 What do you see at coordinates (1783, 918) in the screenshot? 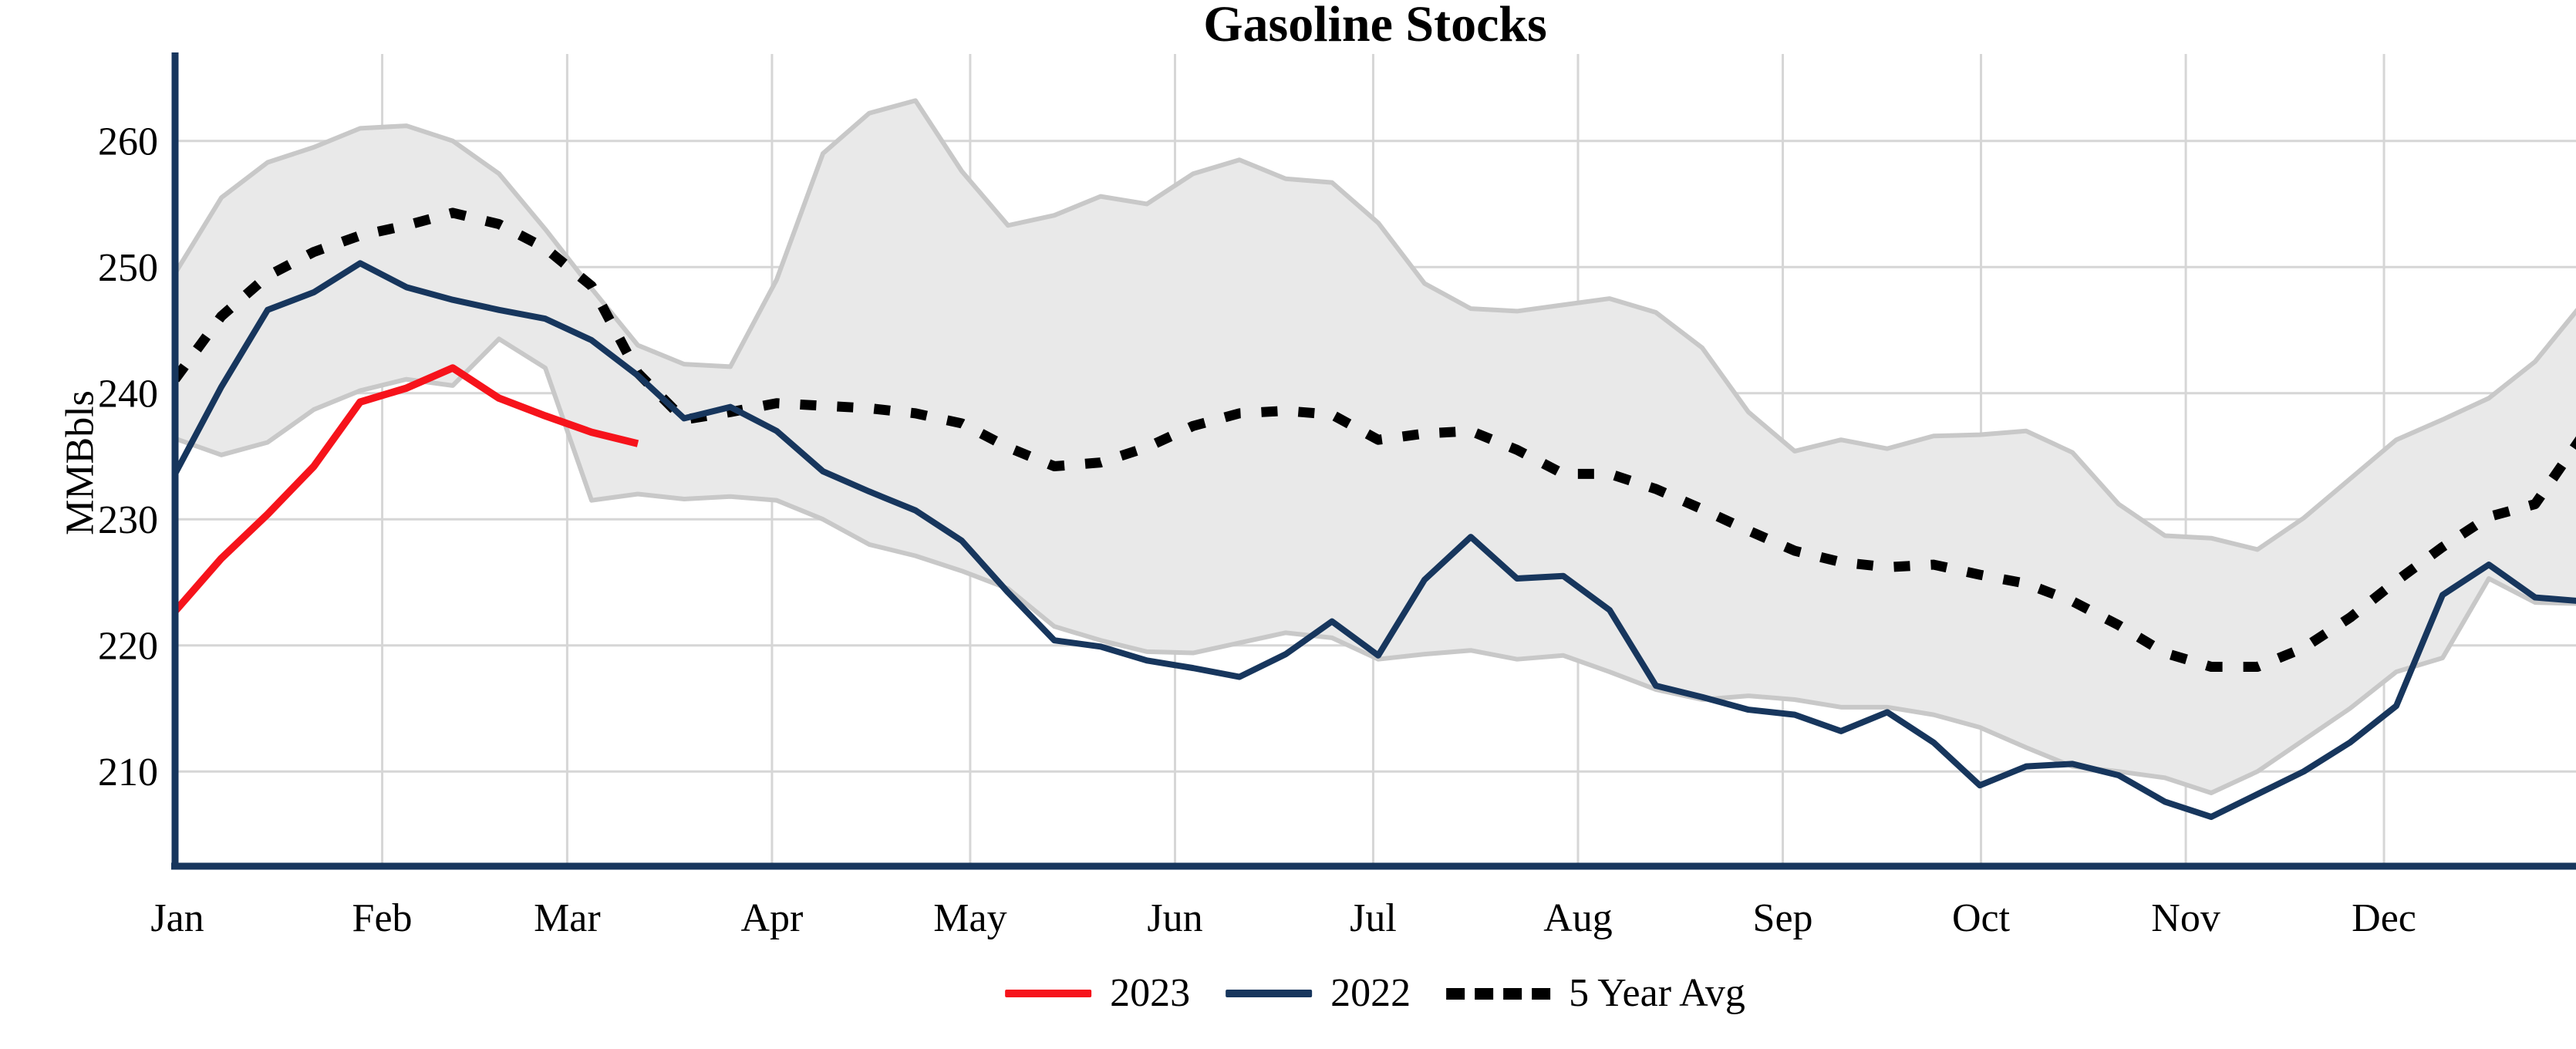
I see `svg-text: Sep` at bounding box center [1783, 918].